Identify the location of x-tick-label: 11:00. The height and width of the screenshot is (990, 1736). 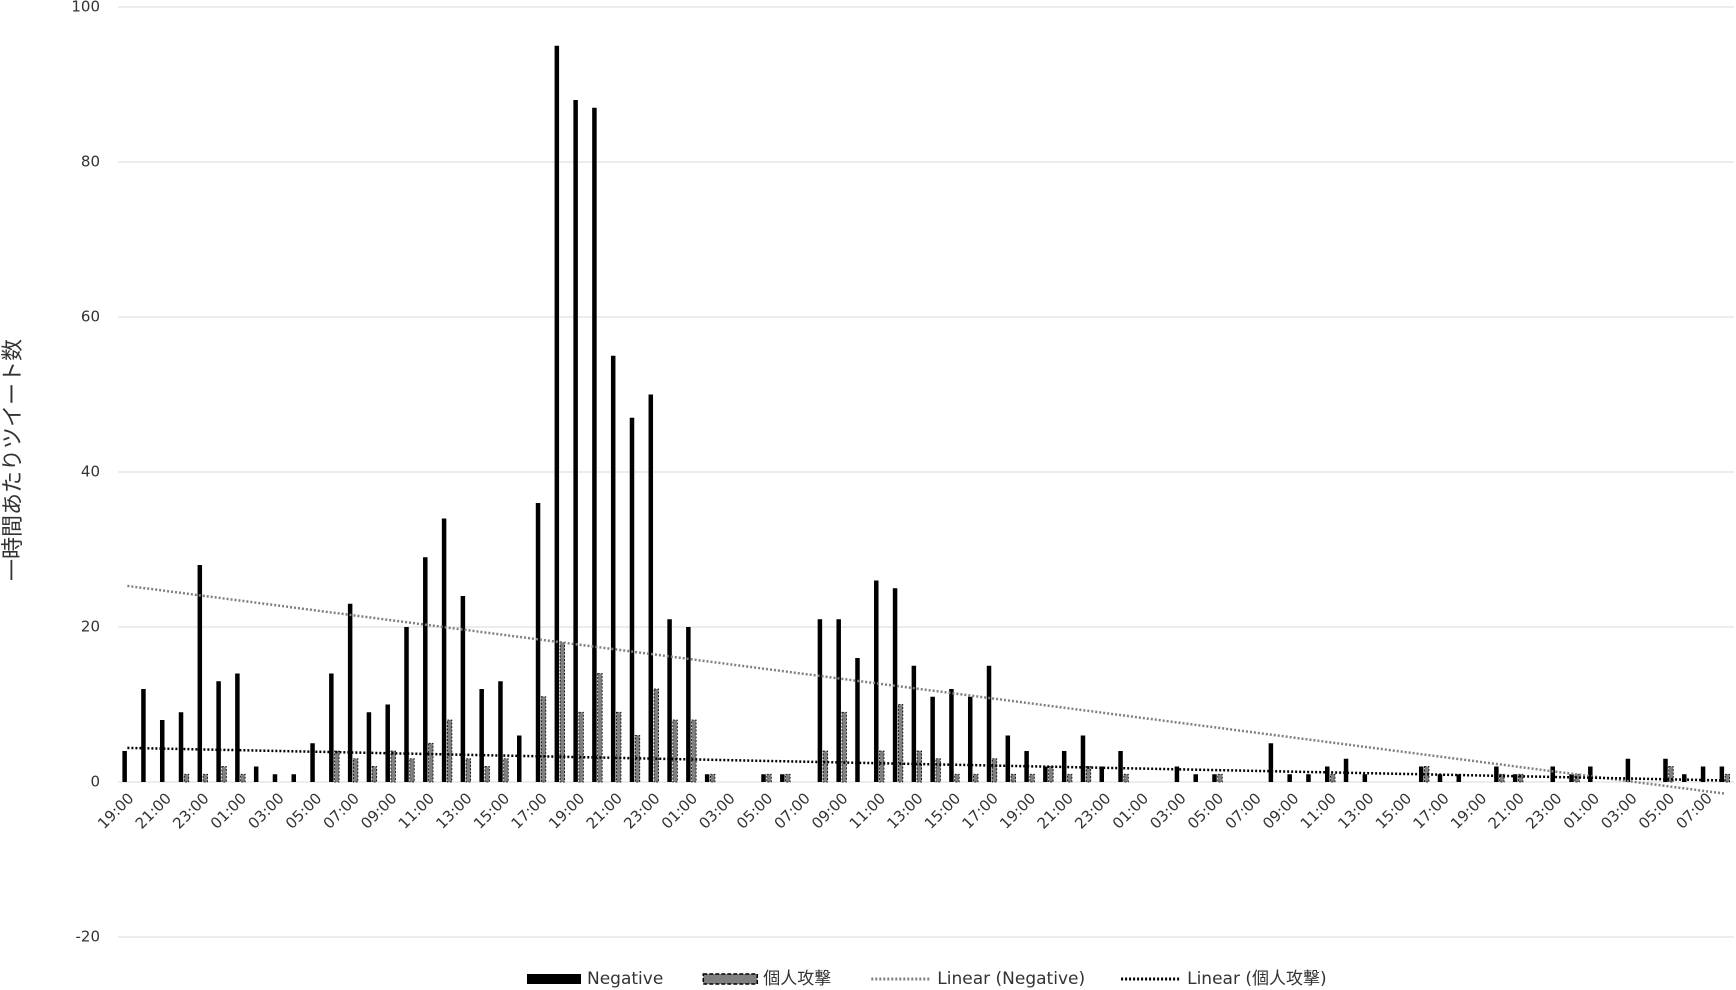
(867, 810).